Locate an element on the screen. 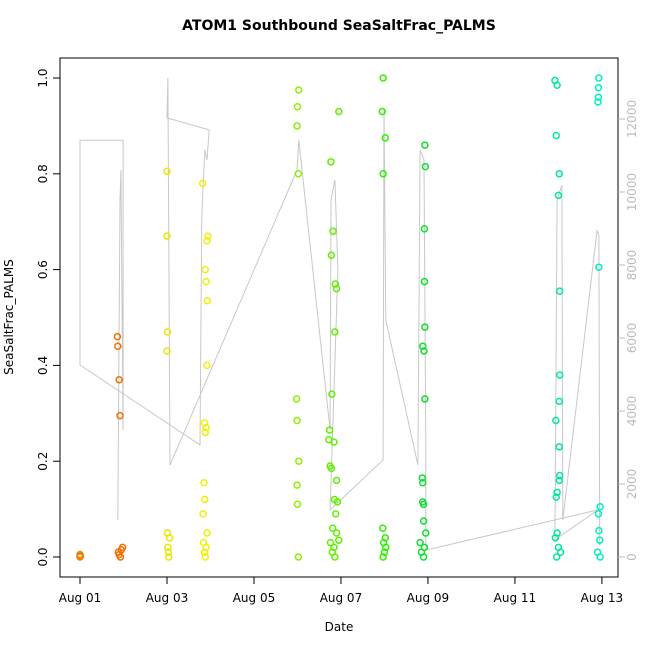 Image resolution: width=650 pixels, height=650 pixels. y2-tick-label: 8000 is located at coordinates (632, 265).